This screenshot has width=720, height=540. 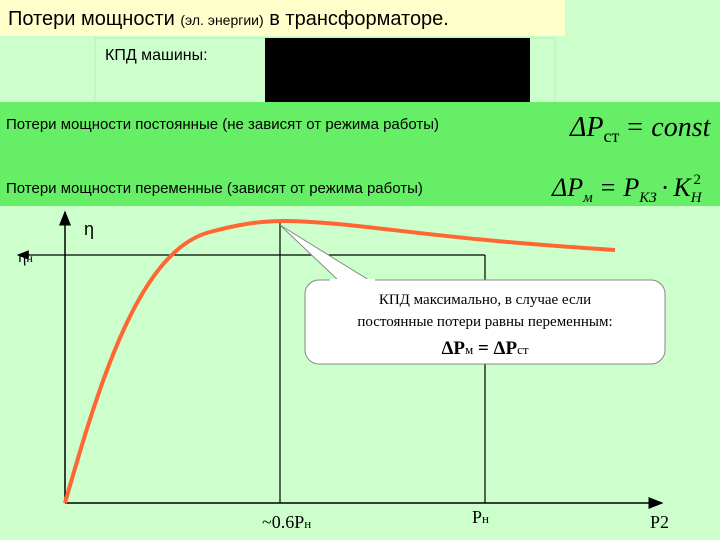 I want to click on formula-part: =, so click(x=608, y=187).